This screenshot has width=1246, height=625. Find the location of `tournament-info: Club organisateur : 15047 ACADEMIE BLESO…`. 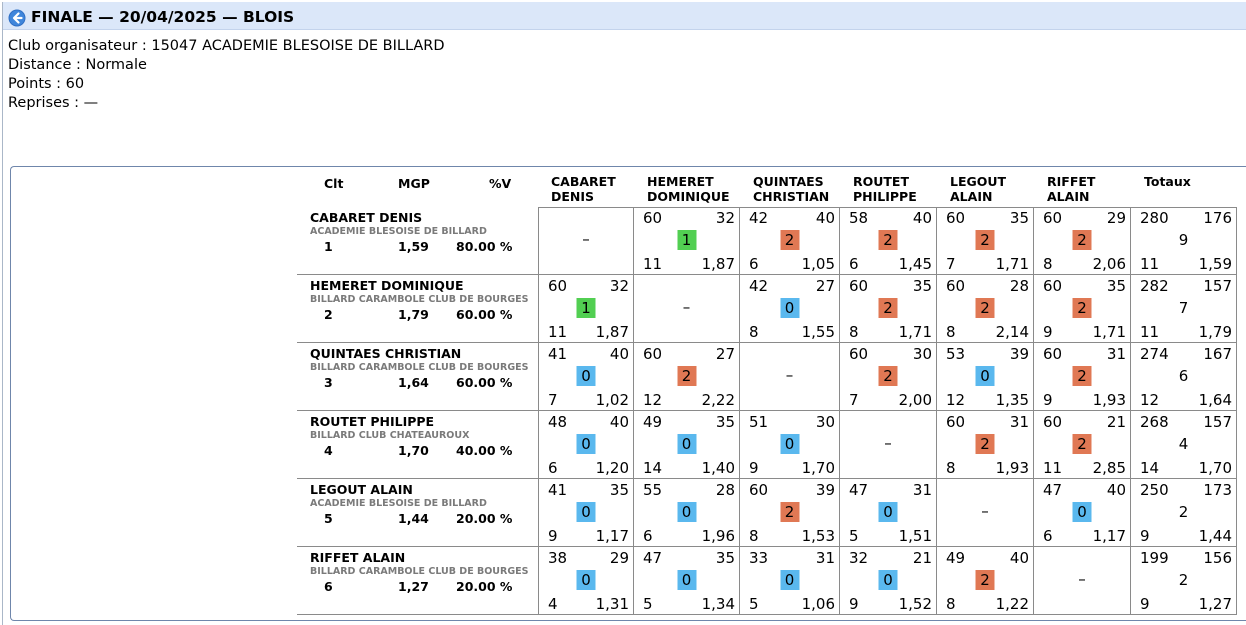

tournament-info: Club organisateur : 15047 ACADEMIE BLESO… is located at coordinates (226, 75).